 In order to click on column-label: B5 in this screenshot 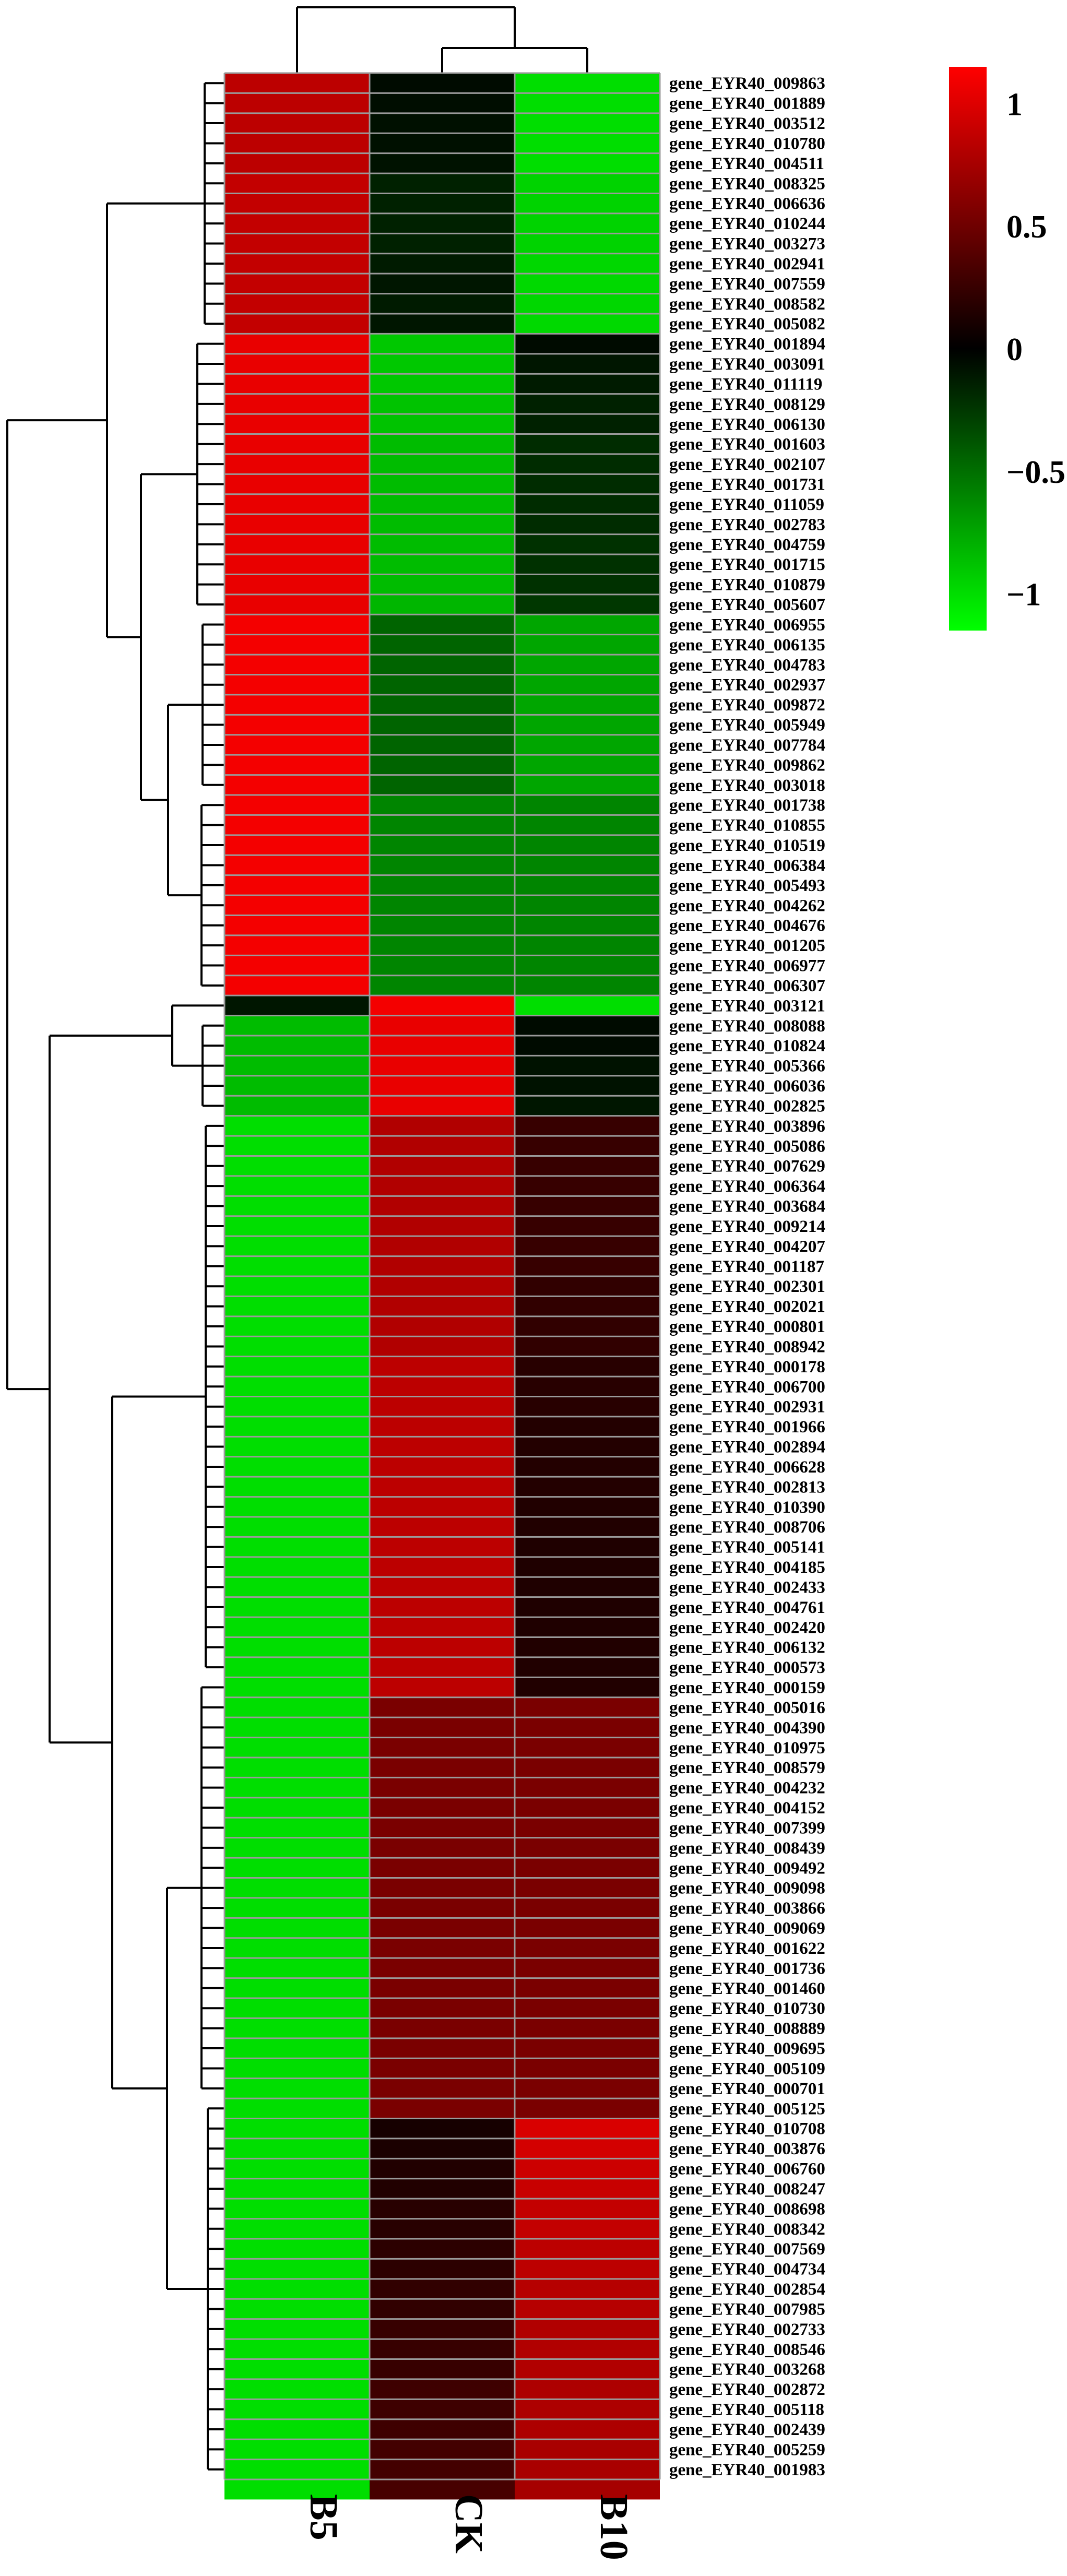, I will do `click(324, 2517)`.